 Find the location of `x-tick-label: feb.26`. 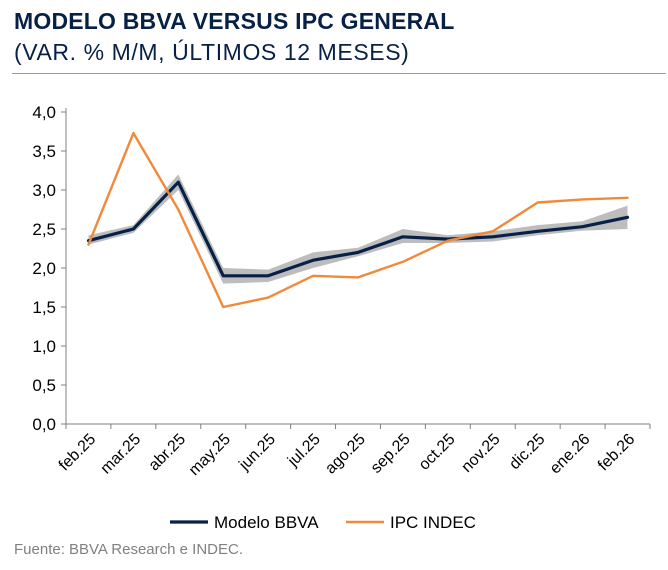

x-tick-label: feb.26 is located at coordinates (617, 453).